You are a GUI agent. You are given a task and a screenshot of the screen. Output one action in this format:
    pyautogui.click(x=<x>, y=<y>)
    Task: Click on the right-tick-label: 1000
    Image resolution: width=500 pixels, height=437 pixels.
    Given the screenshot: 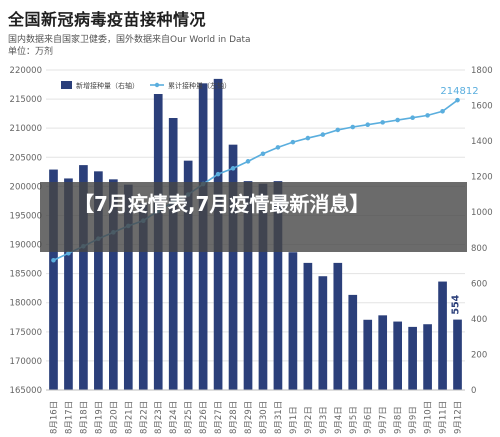 What is the action you would take?
    pyautogui.click(x=482, y=213)
    